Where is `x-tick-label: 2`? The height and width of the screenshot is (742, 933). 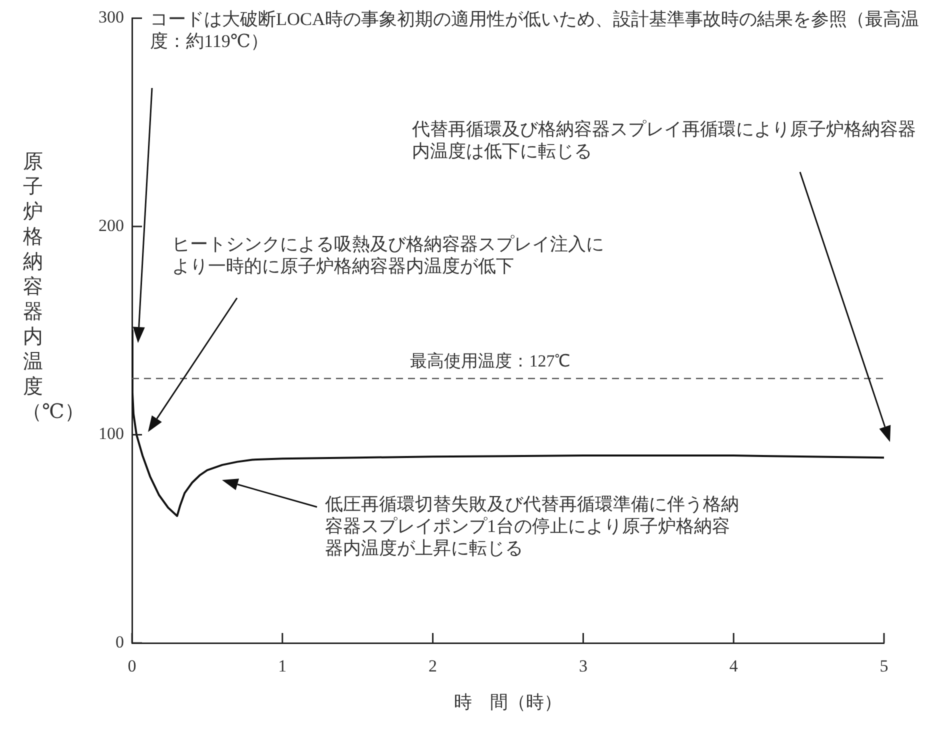
x-tick-label: 2 is located at coordinates (433, 666).